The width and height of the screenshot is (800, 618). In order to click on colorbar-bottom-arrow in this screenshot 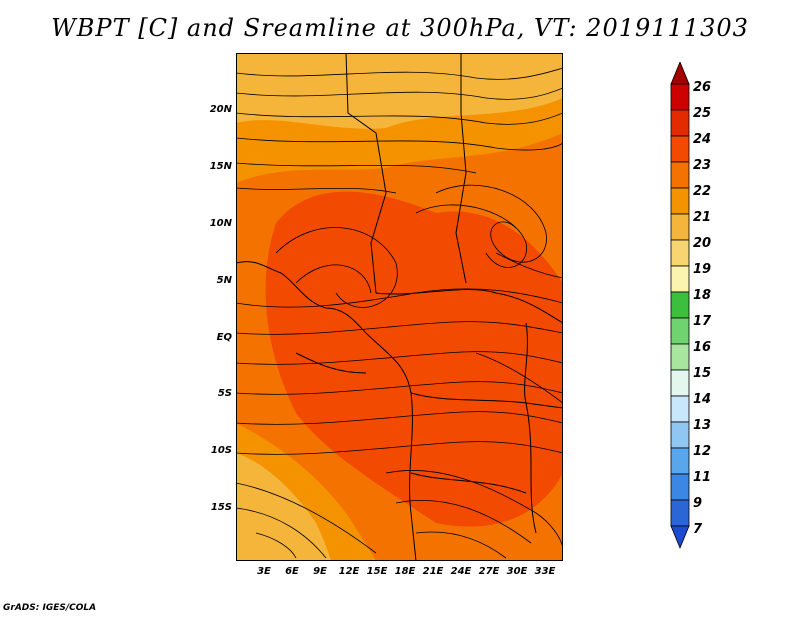, I will do `click(680, 537)`.